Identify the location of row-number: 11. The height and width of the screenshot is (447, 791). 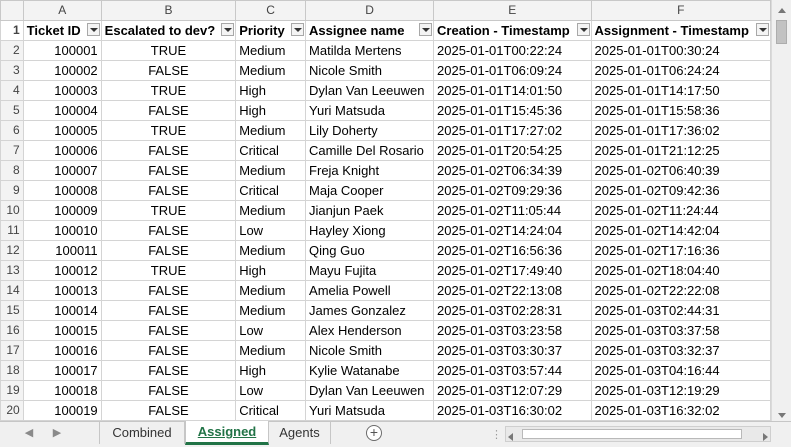
(12, 230).